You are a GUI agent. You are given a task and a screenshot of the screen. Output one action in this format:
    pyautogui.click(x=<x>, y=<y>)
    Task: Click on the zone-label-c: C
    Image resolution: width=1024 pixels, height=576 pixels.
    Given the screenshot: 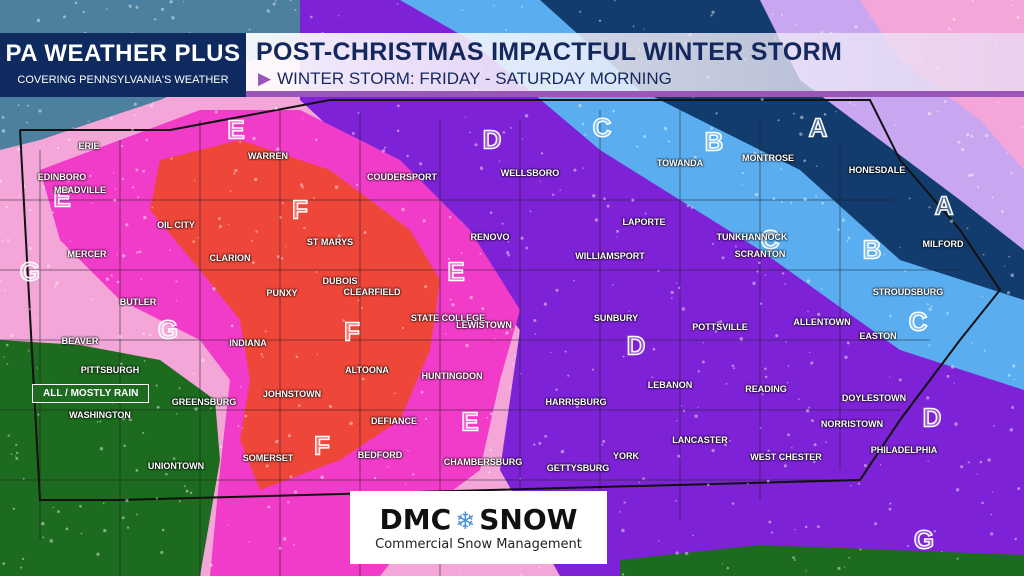 What is the action you would take?
    pyautogui.click(x=770, y=240)
    